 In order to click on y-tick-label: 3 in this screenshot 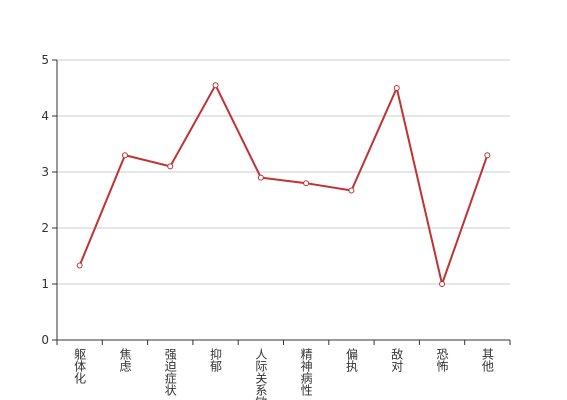, I will do `click(45, 172)`.